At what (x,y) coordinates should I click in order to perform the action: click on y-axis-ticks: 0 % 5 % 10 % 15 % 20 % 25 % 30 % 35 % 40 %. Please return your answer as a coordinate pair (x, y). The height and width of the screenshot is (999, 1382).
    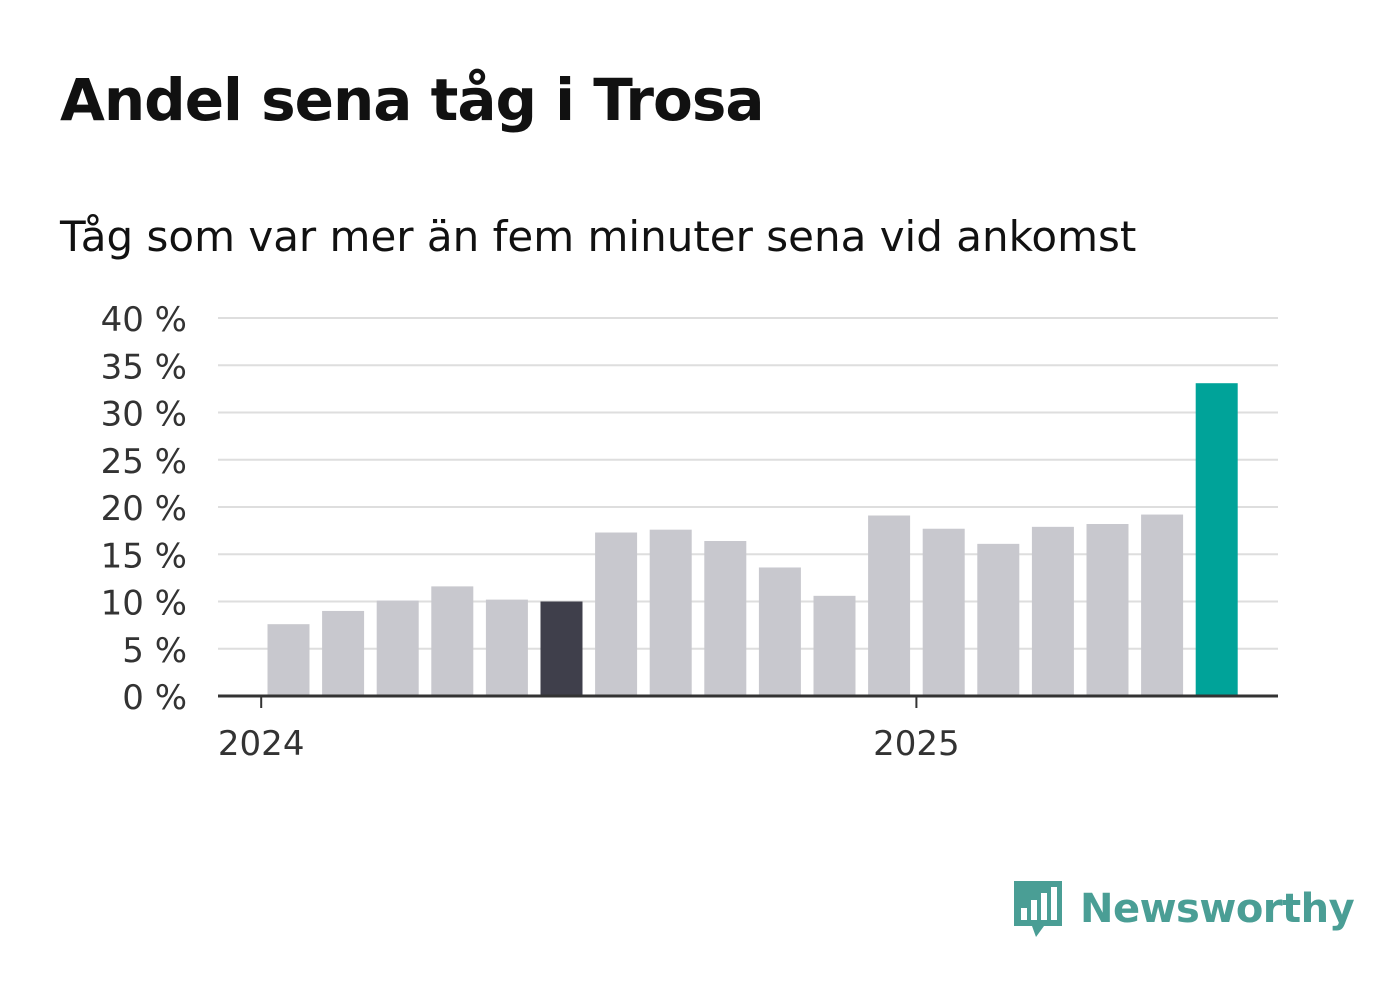
    Looking at the image, I should click on (144, 509).